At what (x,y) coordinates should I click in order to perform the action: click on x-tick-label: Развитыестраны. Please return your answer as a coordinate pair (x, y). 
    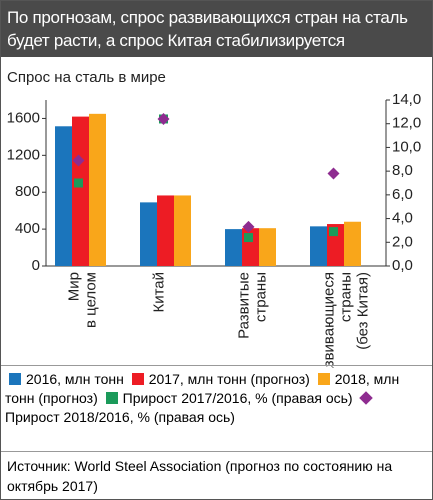
    Looking at the image, I should click on (252, 305).